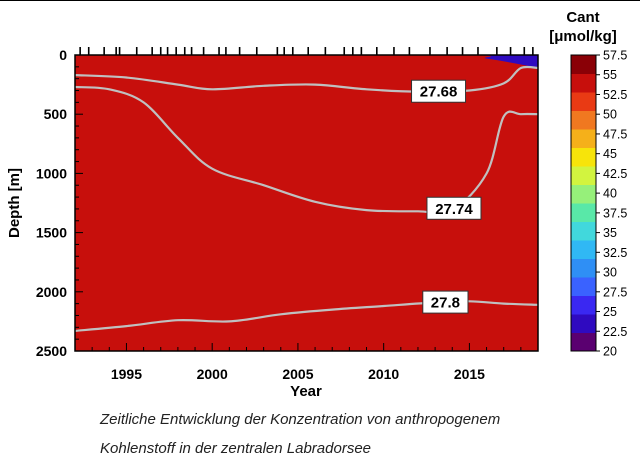 Image resolution: width=640 pixels, height=473 pixels. I want to click on figure-caption-line-2: Kohlenstoff in der zentralen Labradorsee, so click(236, 448).